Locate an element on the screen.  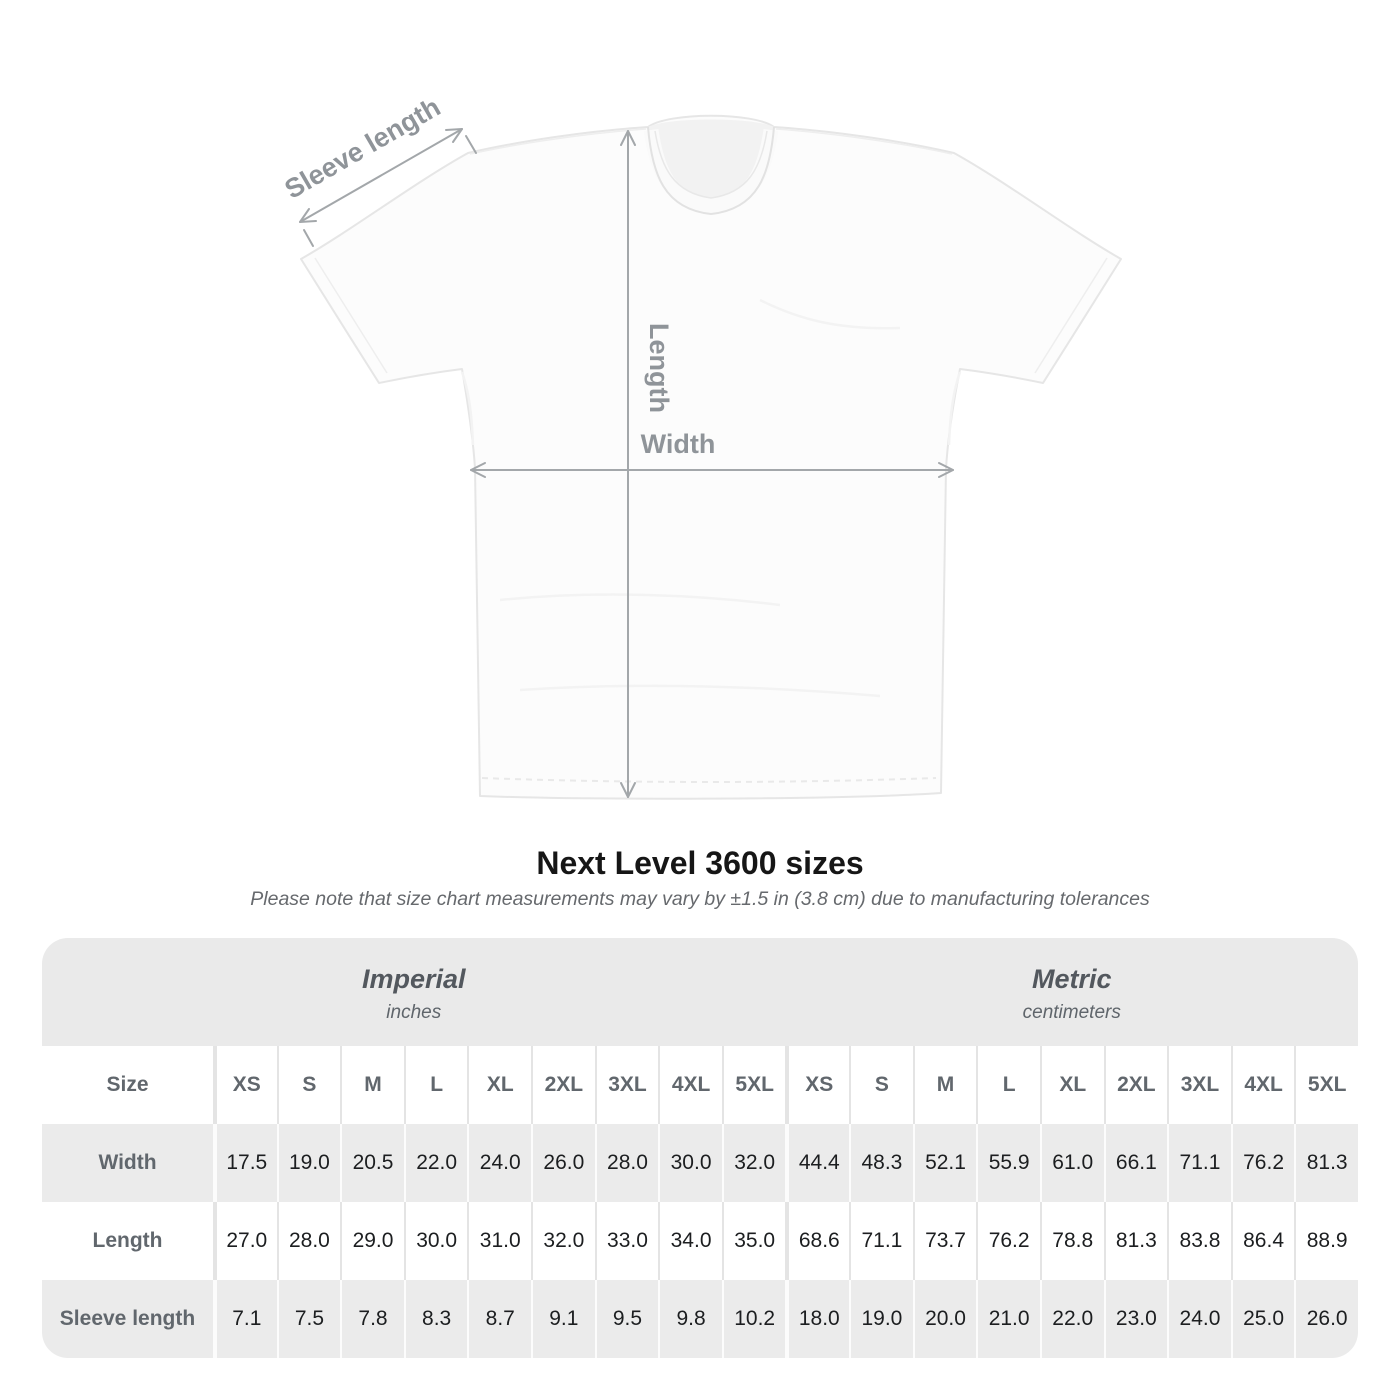
table-cell: 9.8 is located at coordinates (690, 1319).